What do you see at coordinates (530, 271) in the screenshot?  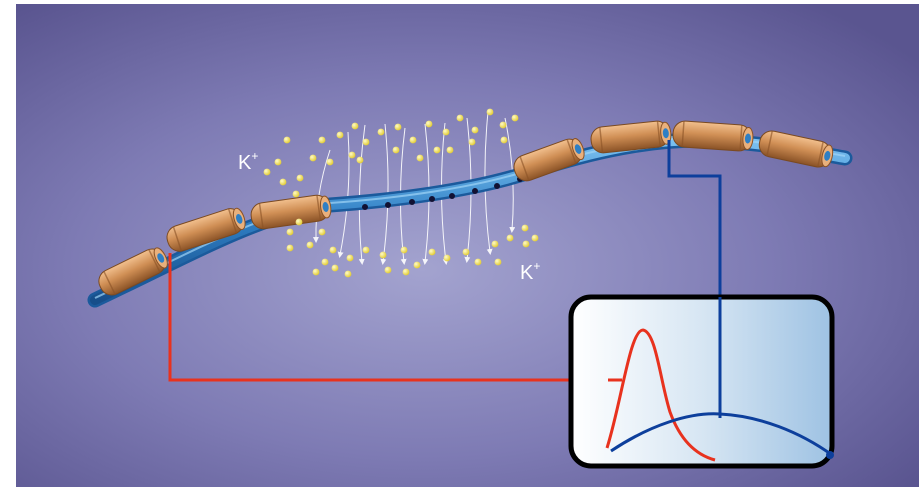 I see `ion-label-lower: K+` at bounding box center [530, 271].